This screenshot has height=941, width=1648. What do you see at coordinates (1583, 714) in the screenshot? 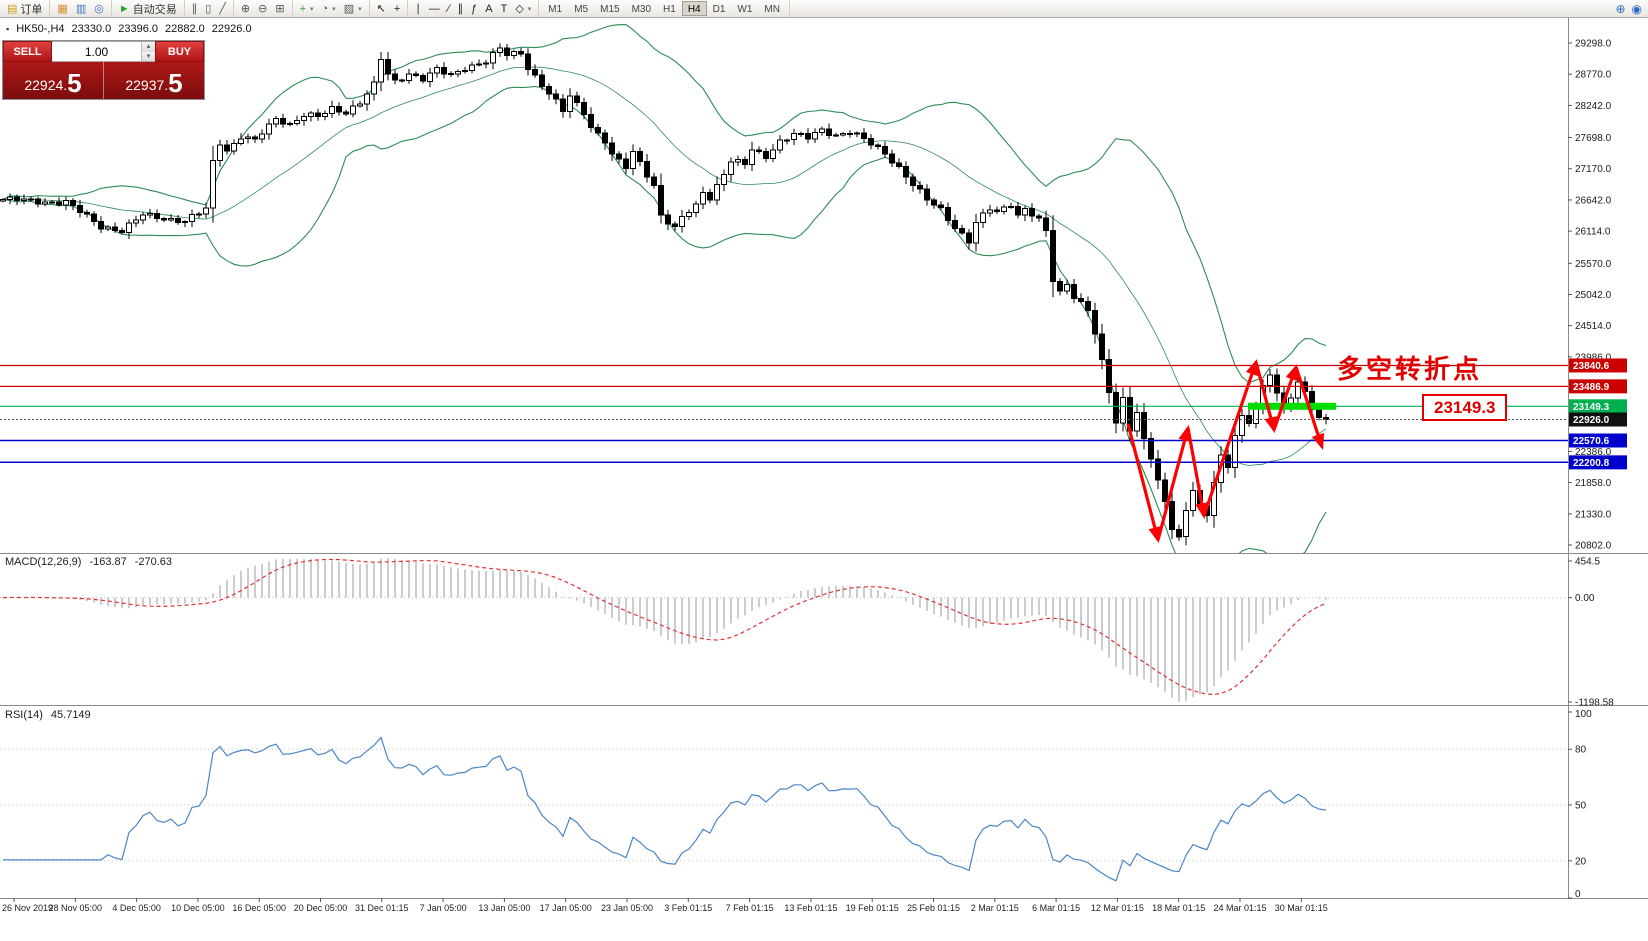
I see `svg-text: 100` at bounding box center [1583, 714].